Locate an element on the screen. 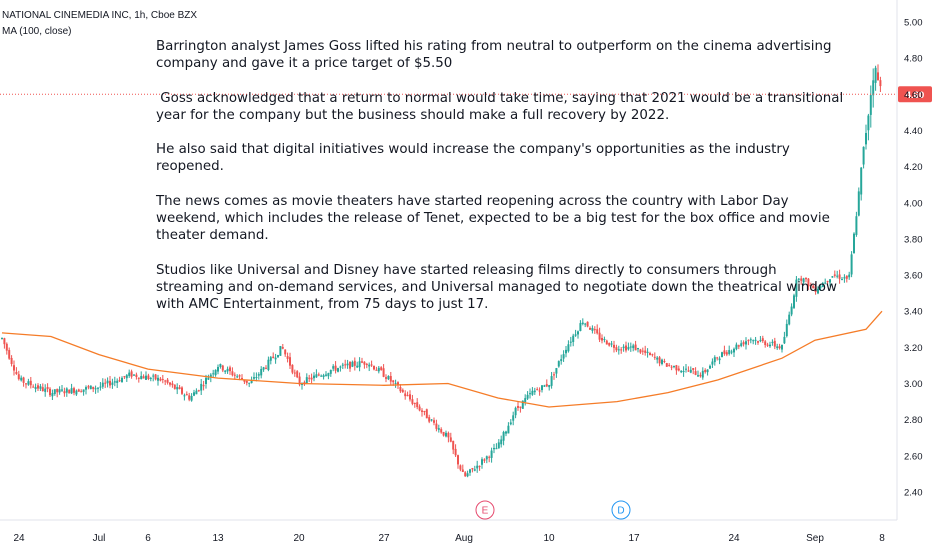  last-price-line-layer: 4.60 is located at coordinates (466, 94).